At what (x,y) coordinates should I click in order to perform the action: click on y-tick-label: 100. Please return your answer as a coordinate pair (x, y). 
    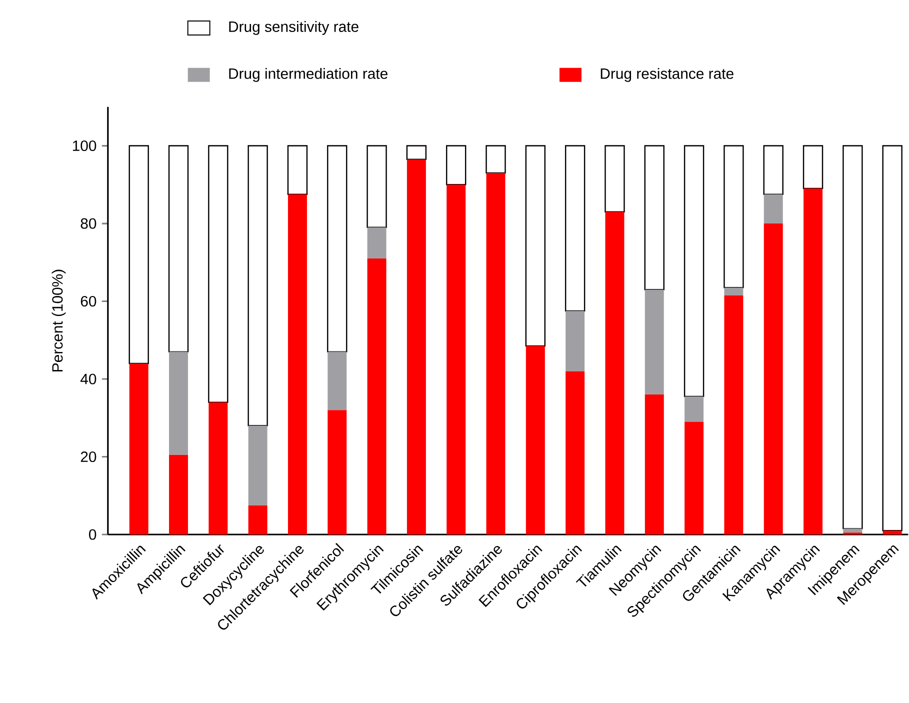
    Looking at the image, I should click on (84, 145).